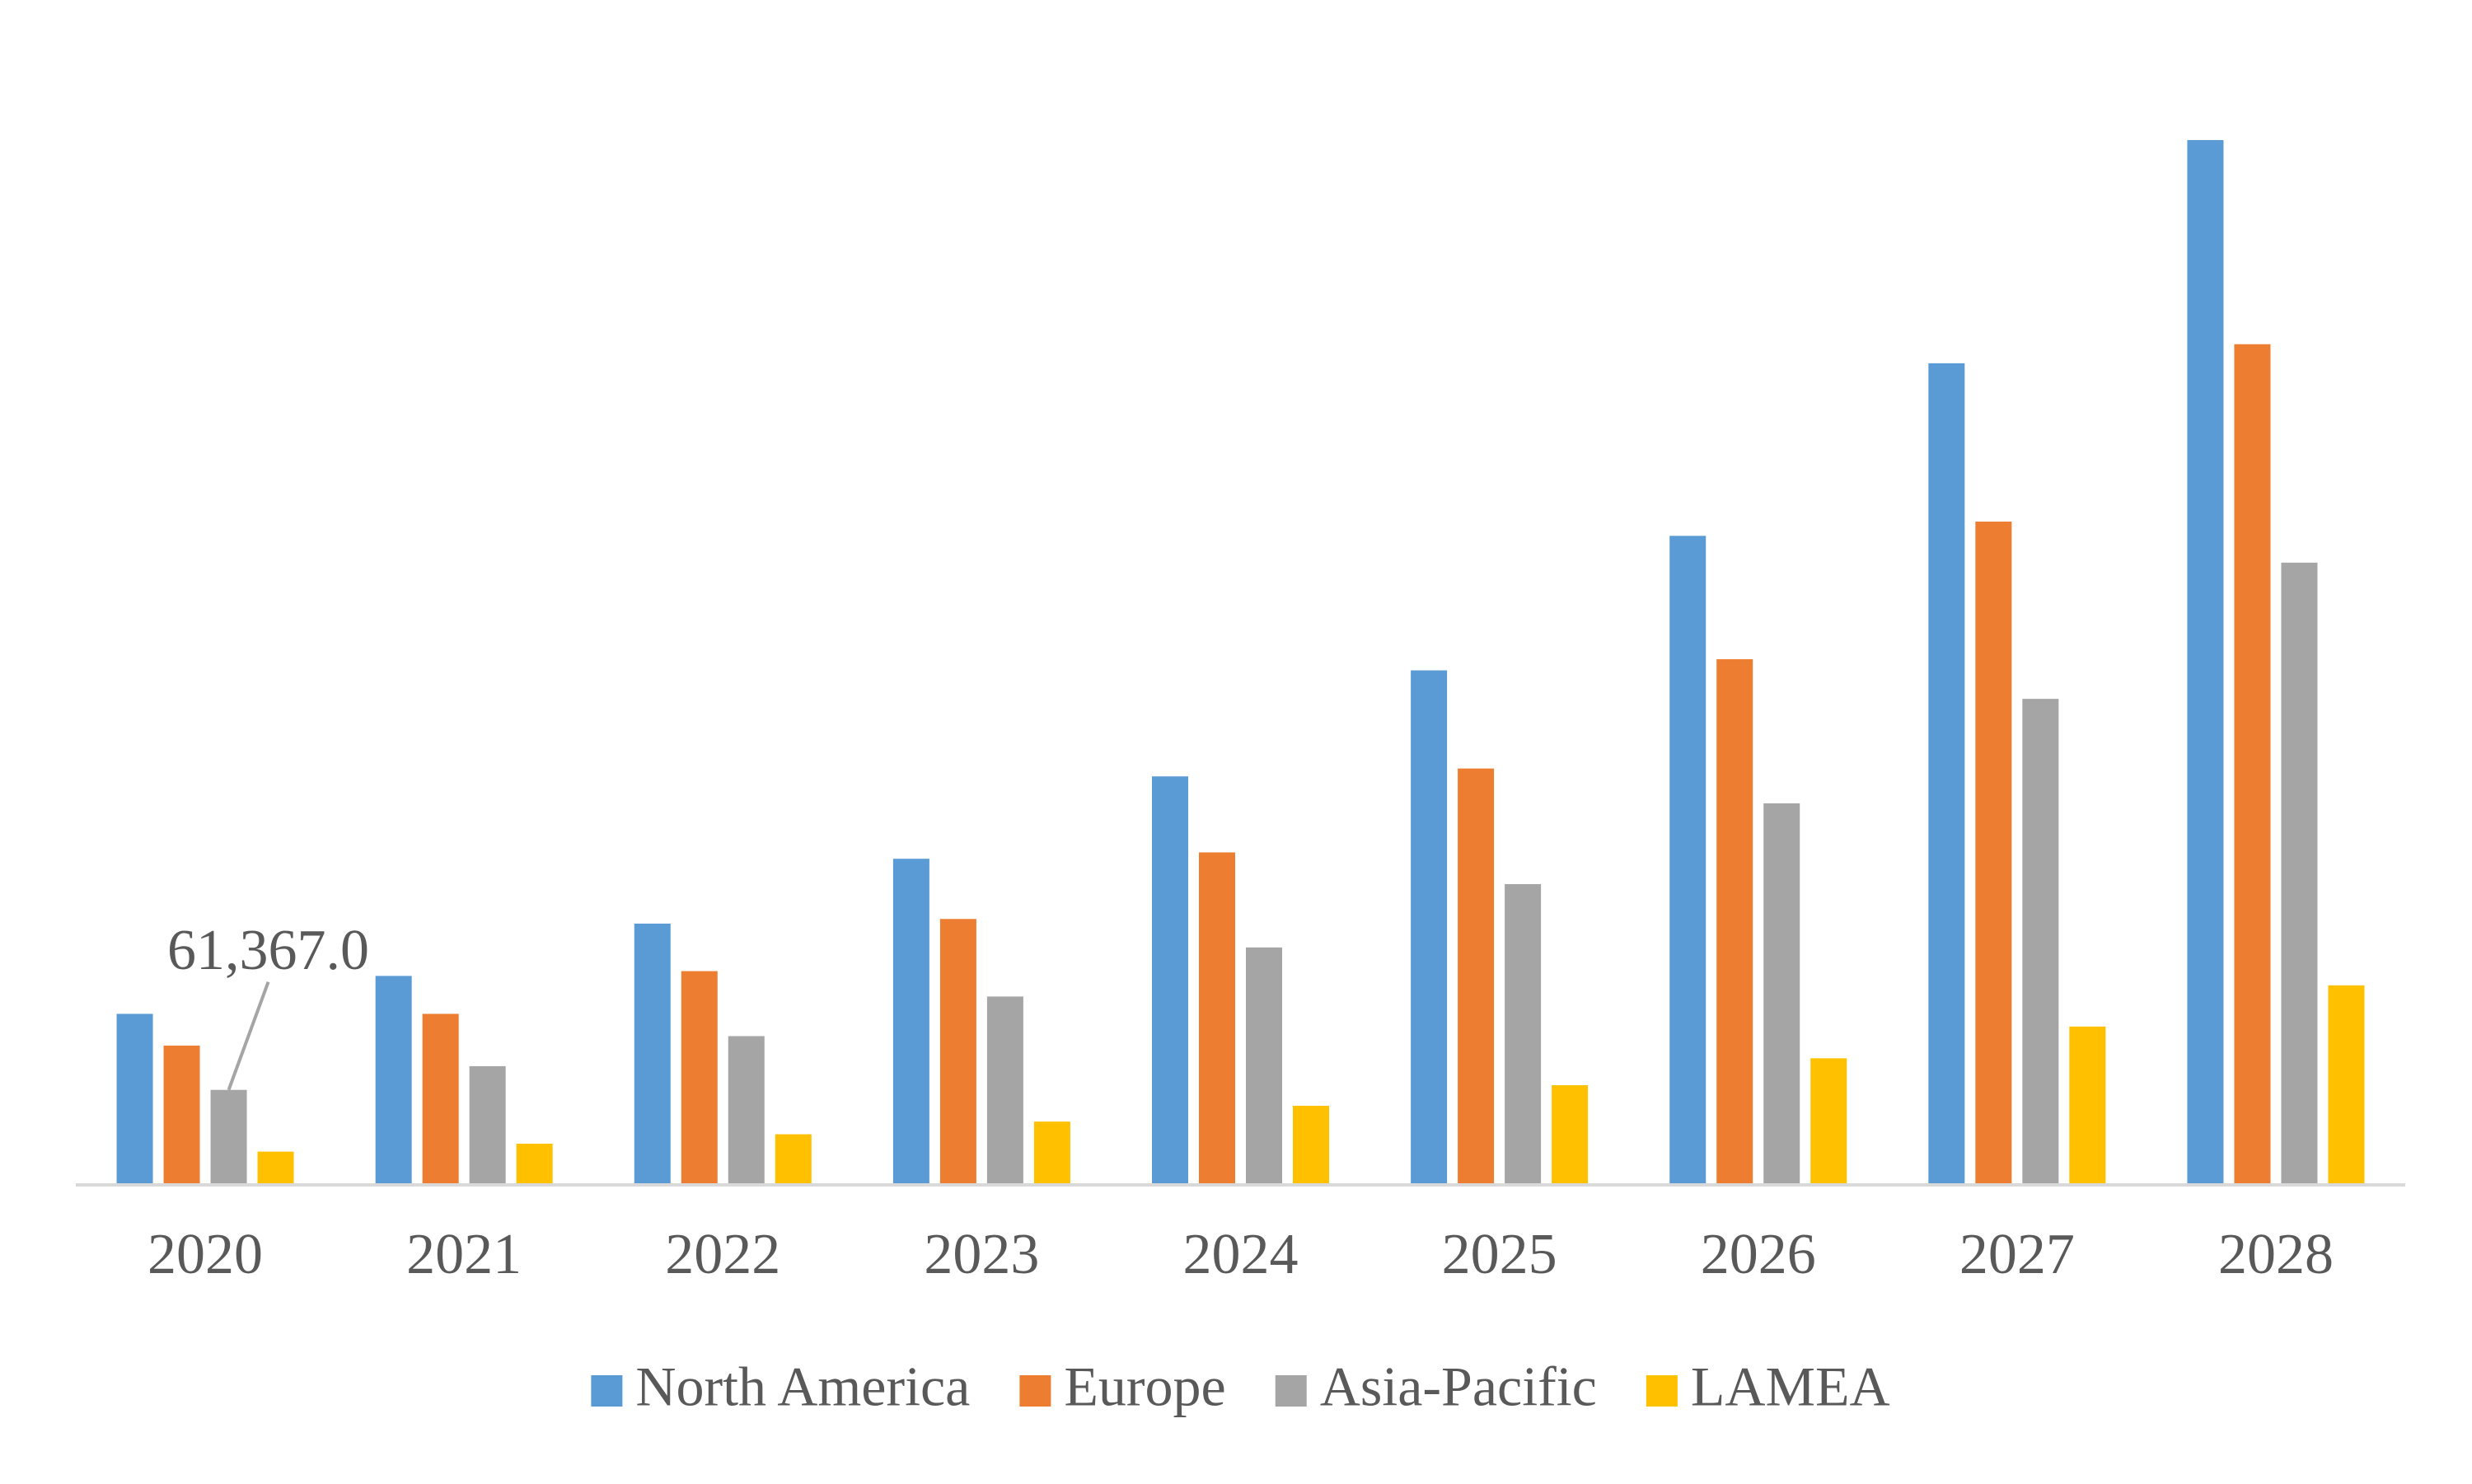  Describe the element at coordinates (205, 1254) in the screenshot. I see `x-tick-label: 2020` at that location.